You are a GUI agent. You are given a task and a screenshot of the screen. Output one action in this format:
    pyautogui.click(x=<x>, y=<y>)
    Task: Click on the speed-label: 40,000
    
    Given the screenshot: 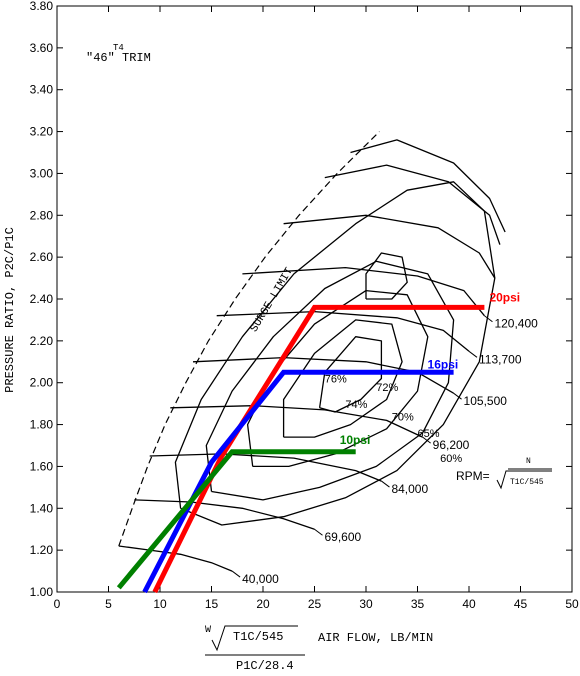 What is the action you would take?
    pyautogui.click(x=260, y=579)
    